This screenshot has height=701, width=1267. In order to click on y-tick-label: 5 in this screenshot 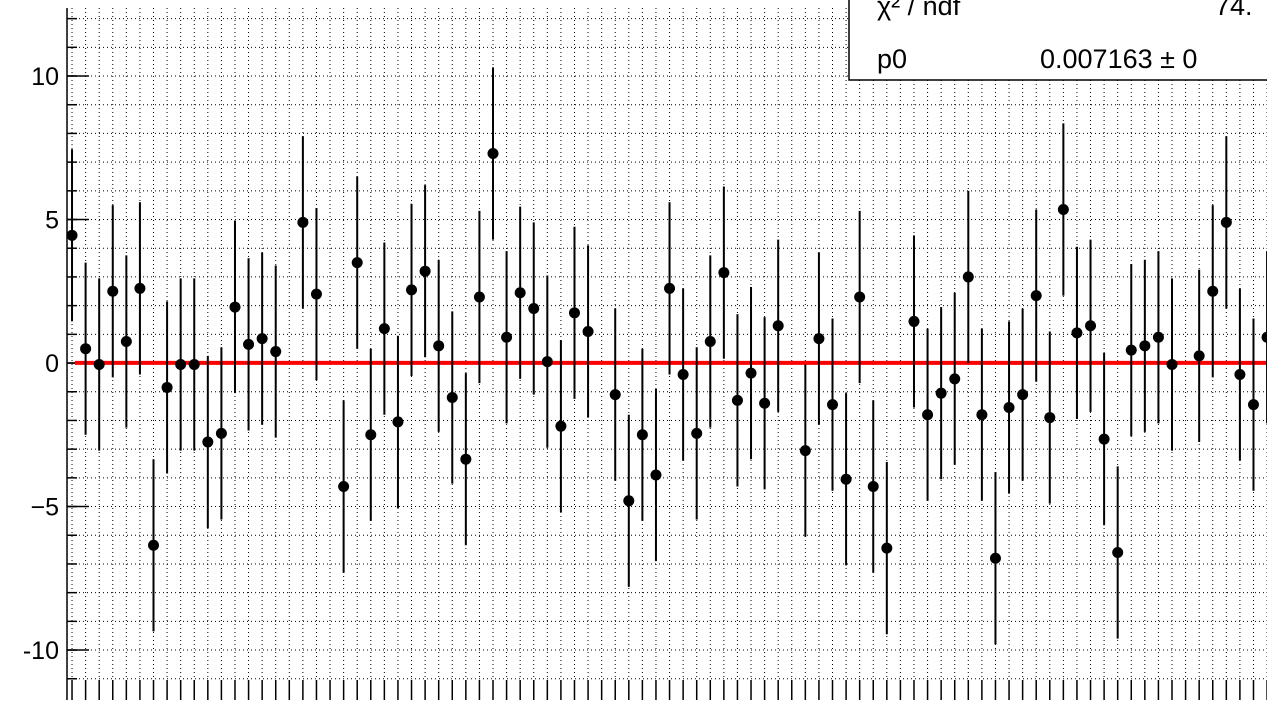, I will do `click(52, 221)`.